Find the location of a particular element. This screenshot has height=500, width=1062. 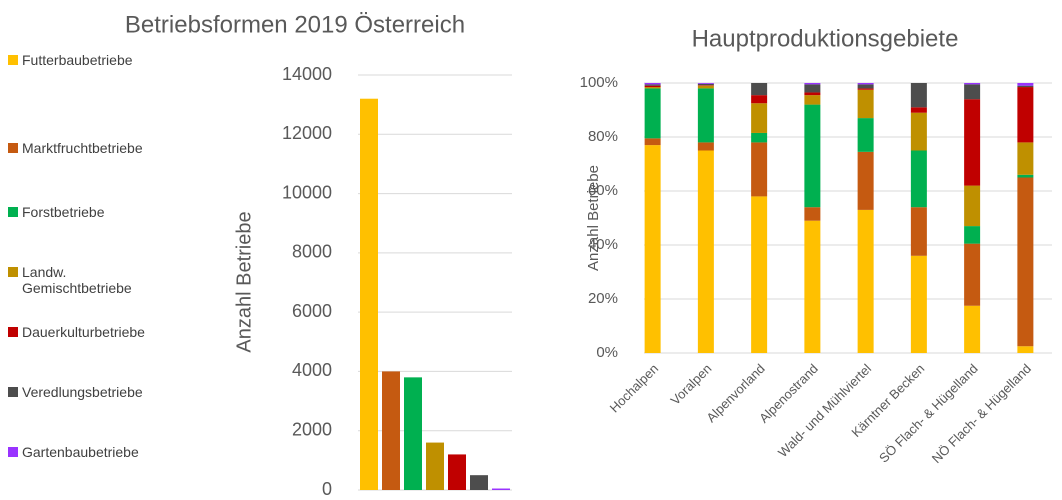

y-tick-label: 20% is located at coordinates (603, 298).